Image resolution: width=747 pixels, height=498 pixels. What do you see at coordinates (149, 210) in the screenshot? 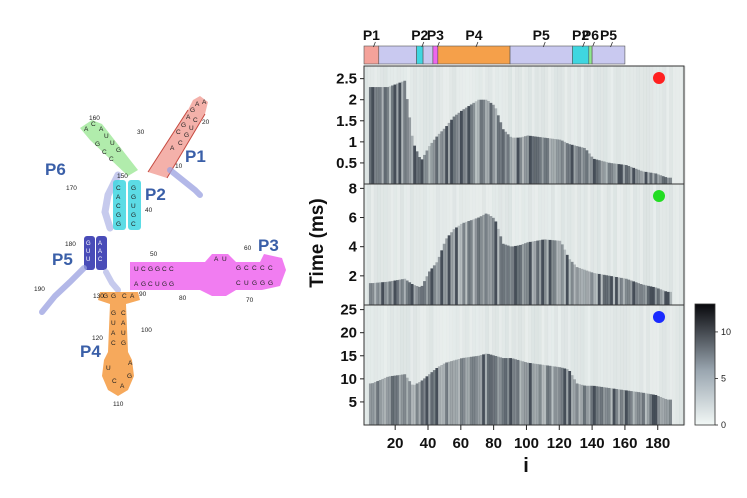
I see `pos-label: 40` at bounding box center [149, 210].